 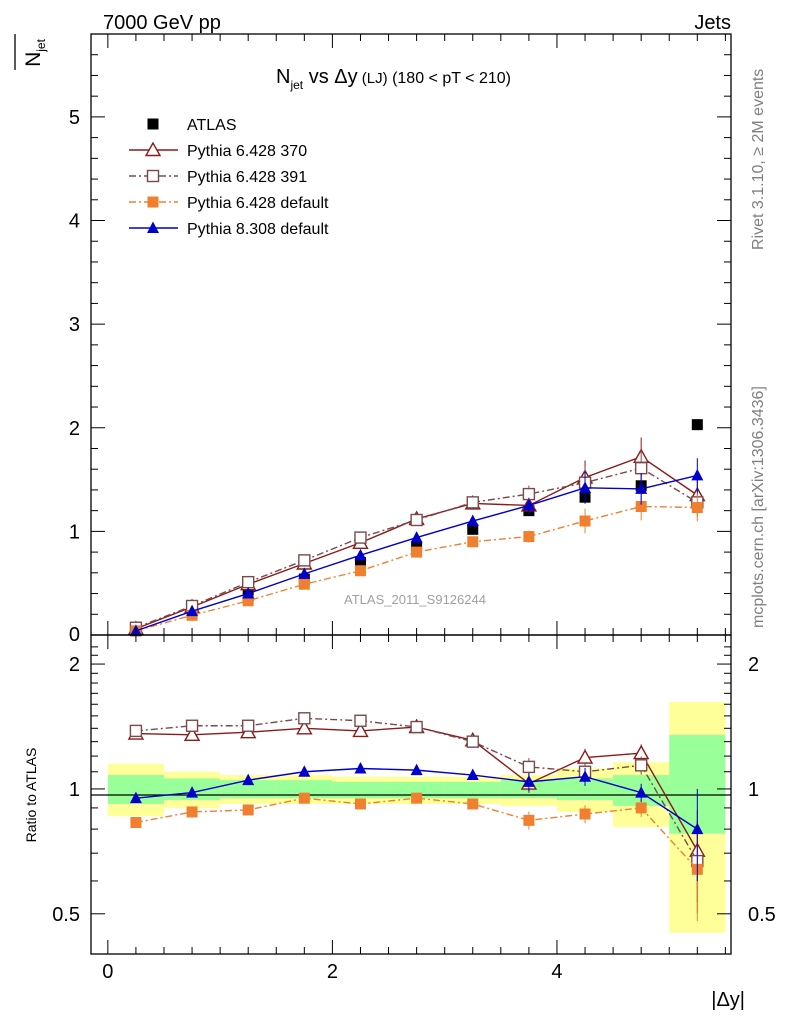 What do you see at coordinates (74, 790) in the screenshot?
I see `ratio-y-tick-label: 1` at bounding box center [74, 790].